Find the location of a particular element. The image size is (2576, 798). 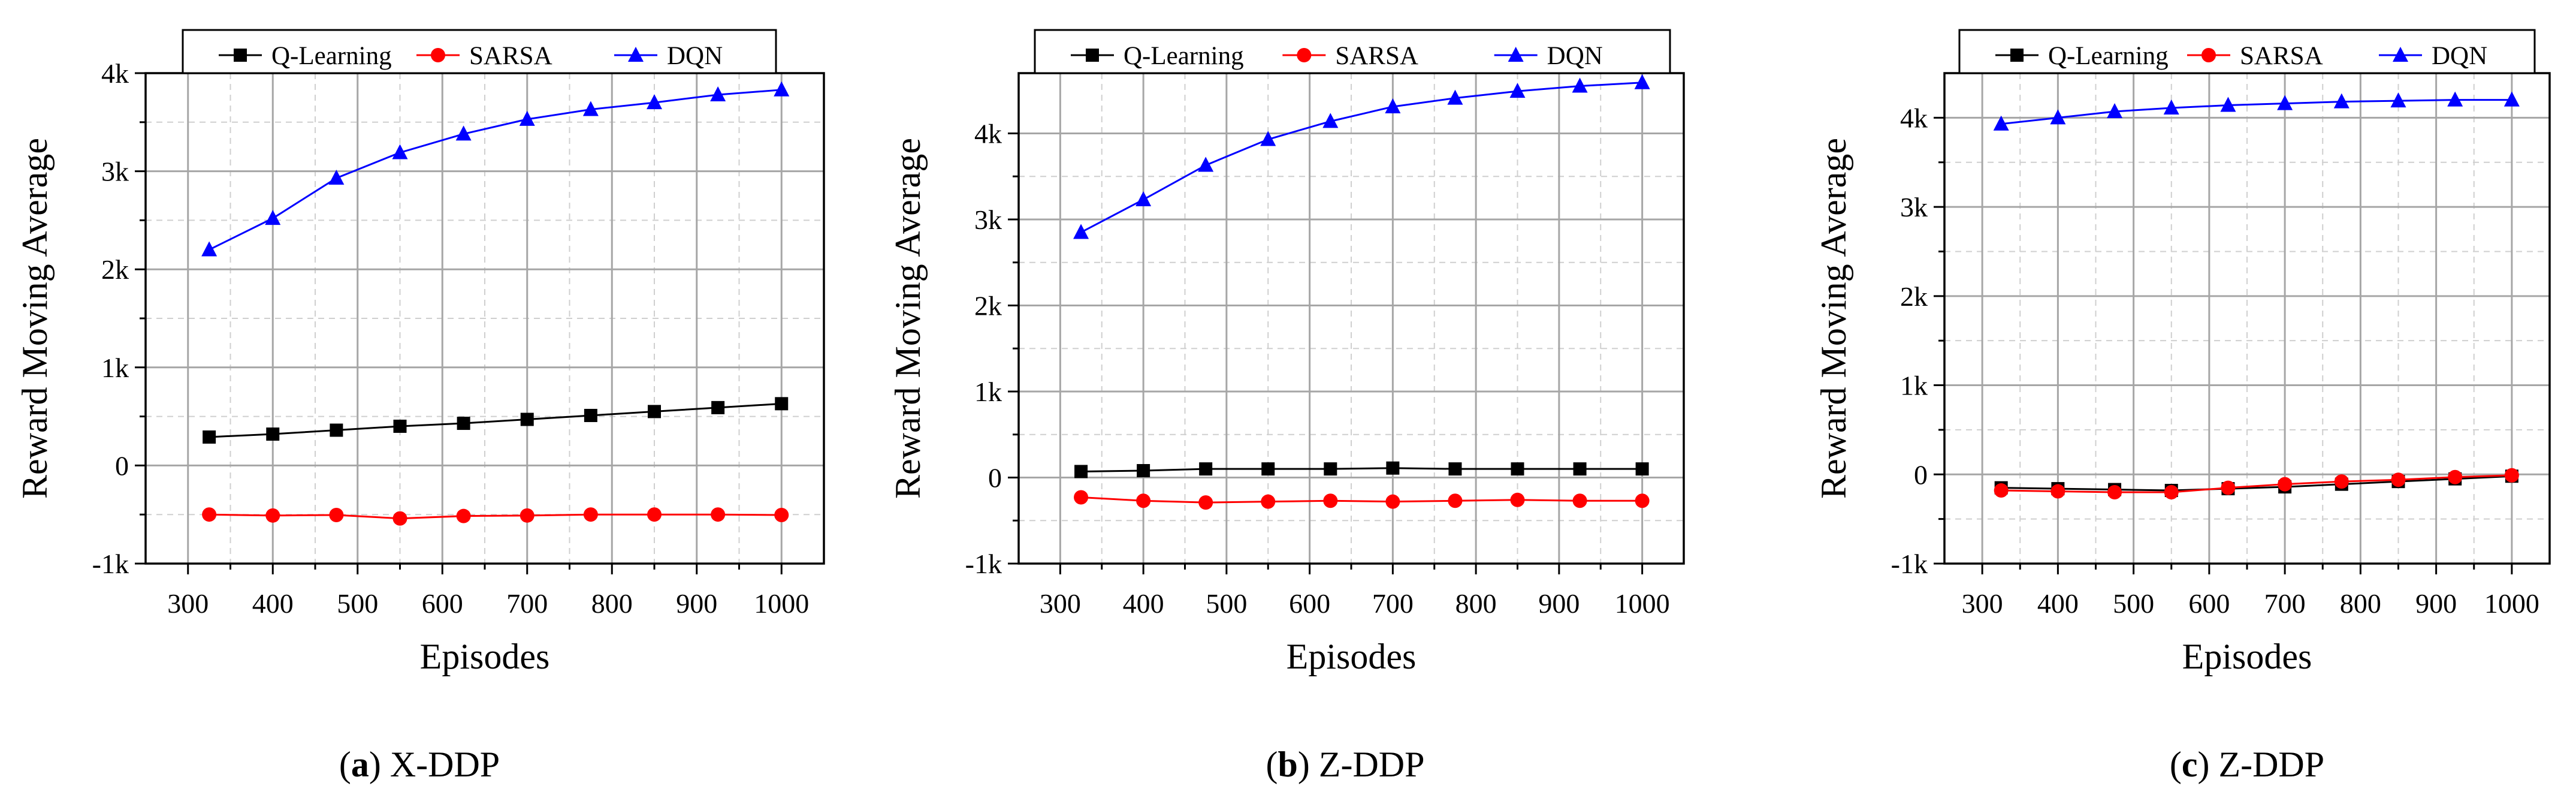

y-tick-label: 3k is located at coordinates (115, 171).